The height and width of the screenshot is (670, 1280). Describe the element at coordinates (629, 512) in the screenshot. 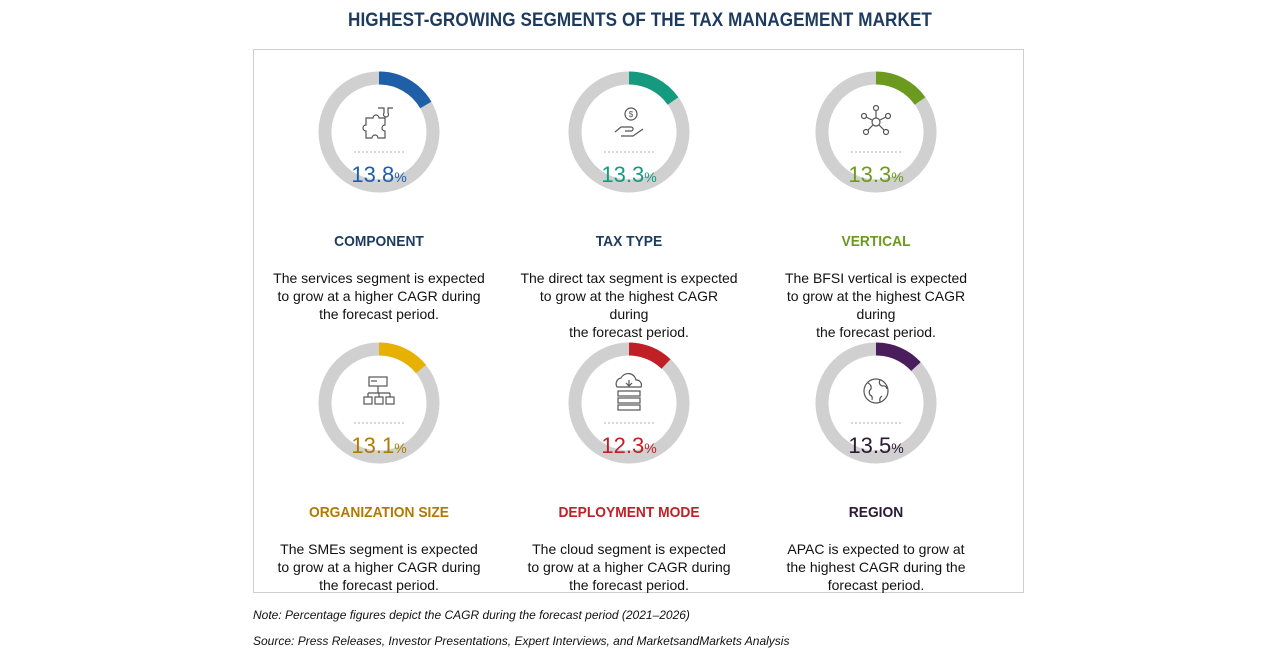

I see `segment-label: DEPLOYMENT MODE` at that location.